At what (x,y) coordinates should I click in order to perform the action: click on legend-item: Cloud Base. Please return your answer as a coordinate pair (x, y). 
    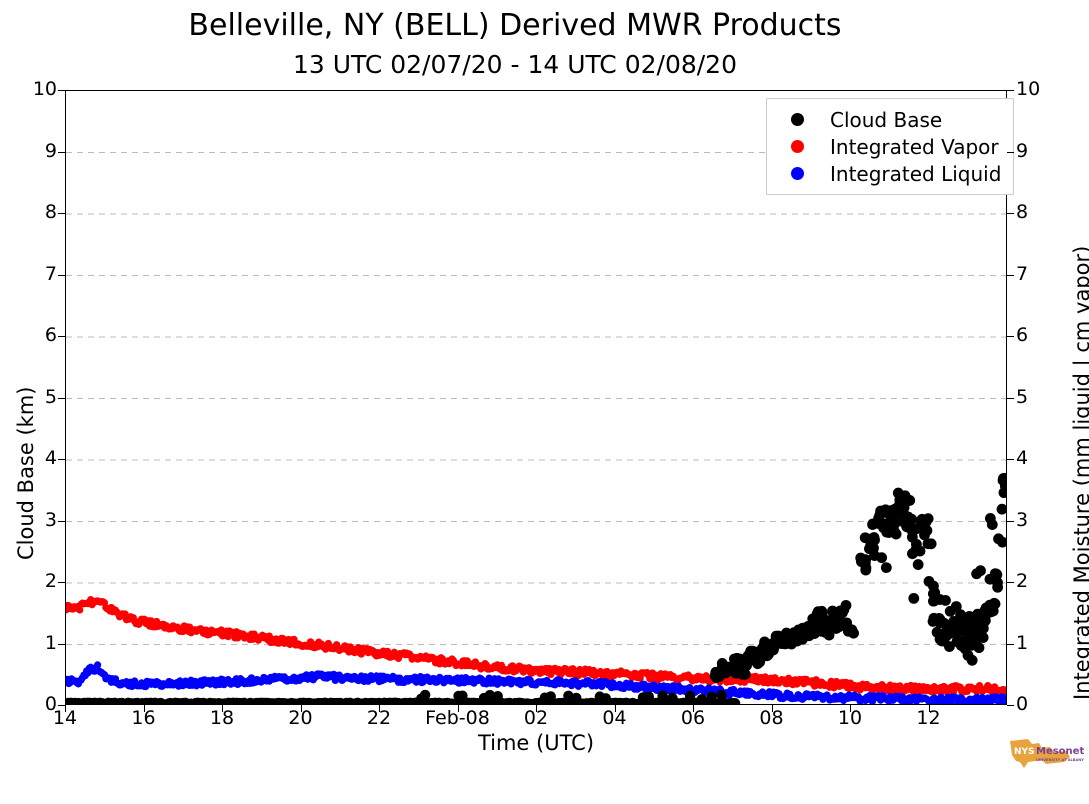
    Looking at the image, I should click on (889, 119).